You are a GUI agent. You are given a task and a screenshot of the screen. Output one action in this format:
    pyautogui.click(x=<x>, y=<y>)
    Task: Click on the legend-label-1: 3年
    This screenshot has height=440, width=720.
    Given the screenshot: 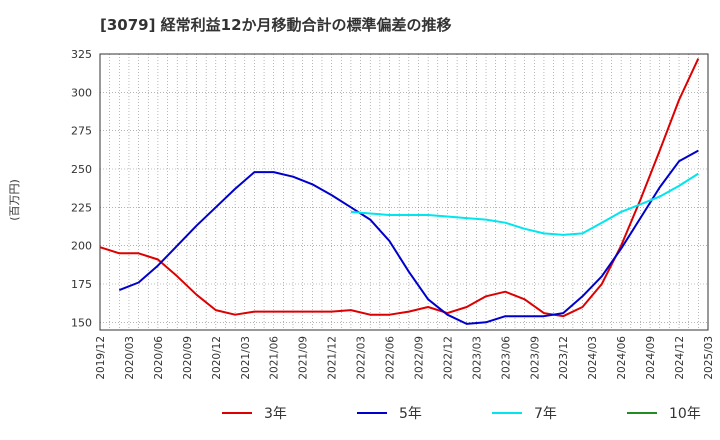 What is the action you would take?
    pyautogui.click(x=275, y=414)
    